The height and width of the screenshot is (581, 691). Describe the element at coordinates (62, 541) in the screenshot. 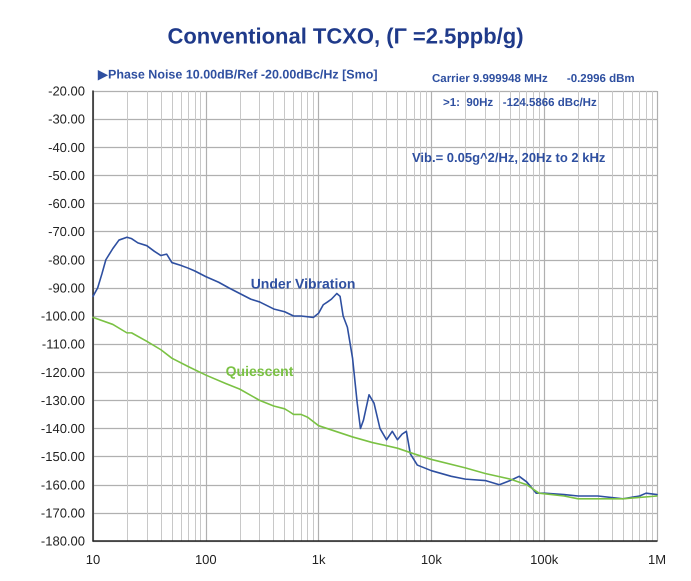

I see `y-tick-label: -180.00` at that location.